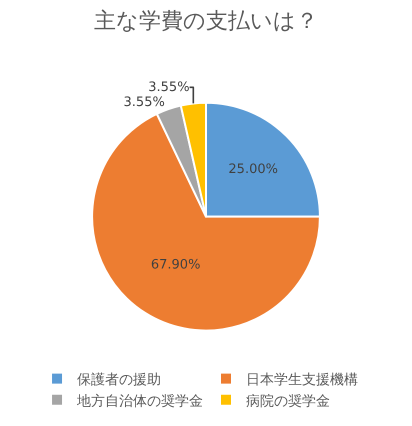 The image size is (412, 426). Describe the element at coordinates (253, 169) in the screenshot. I see `data-label: 25.00%` at that location.